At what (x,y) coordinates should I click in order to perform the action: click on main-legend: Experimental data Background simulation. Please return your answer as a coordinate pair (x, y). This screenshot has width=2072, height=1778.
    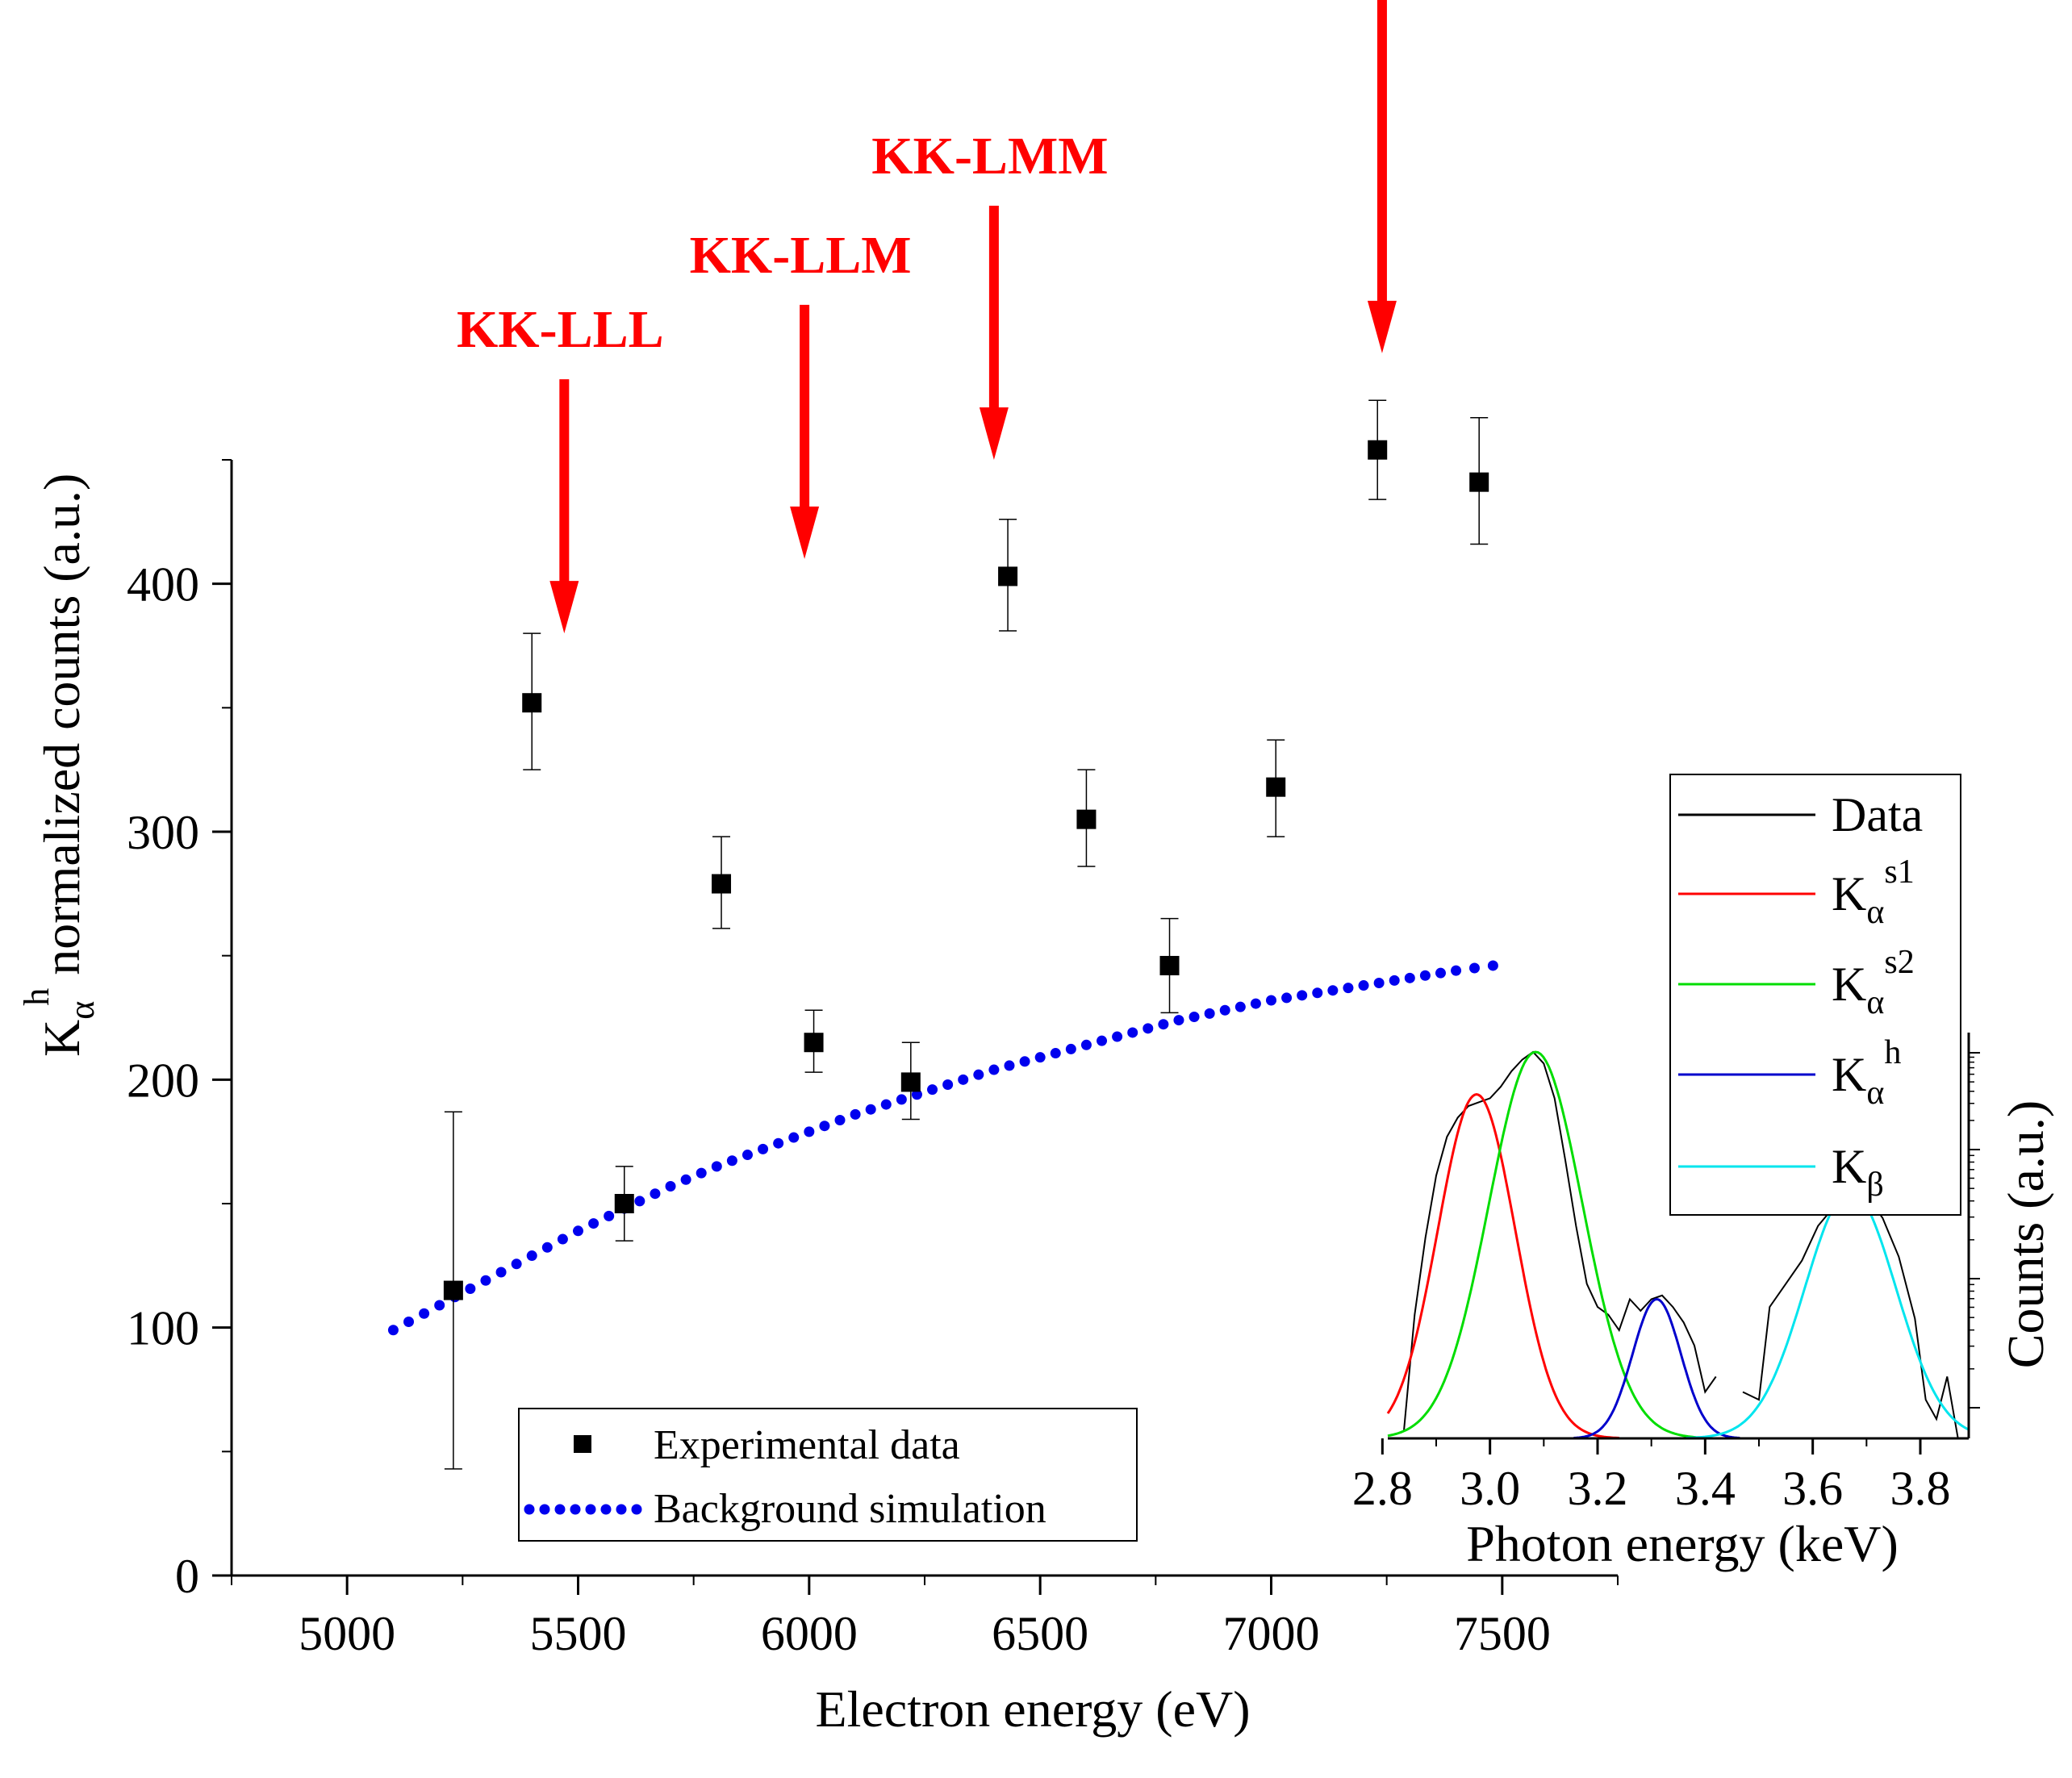
    Looking at the image, I should click on (828, 1475).